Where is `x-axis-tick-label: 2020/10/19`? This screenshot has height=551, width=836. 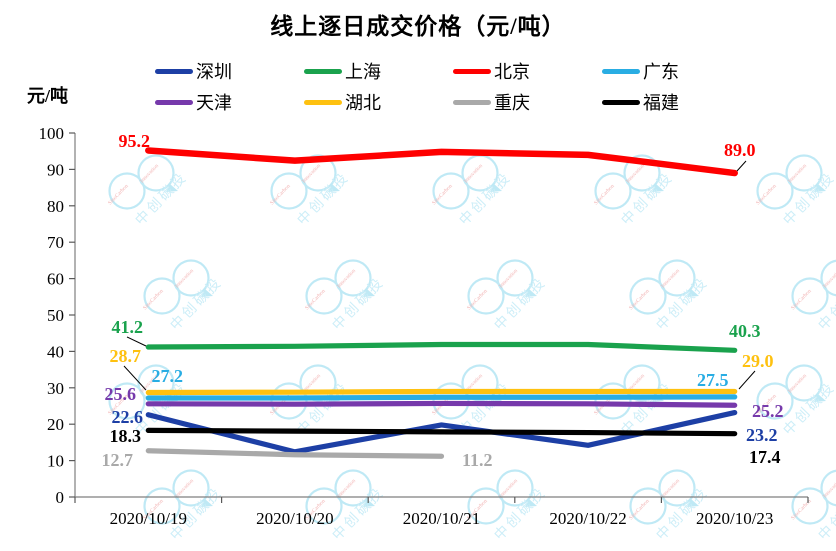
x-axis-tick-label: 2020/10/19 is located at coordinates (148, 518).